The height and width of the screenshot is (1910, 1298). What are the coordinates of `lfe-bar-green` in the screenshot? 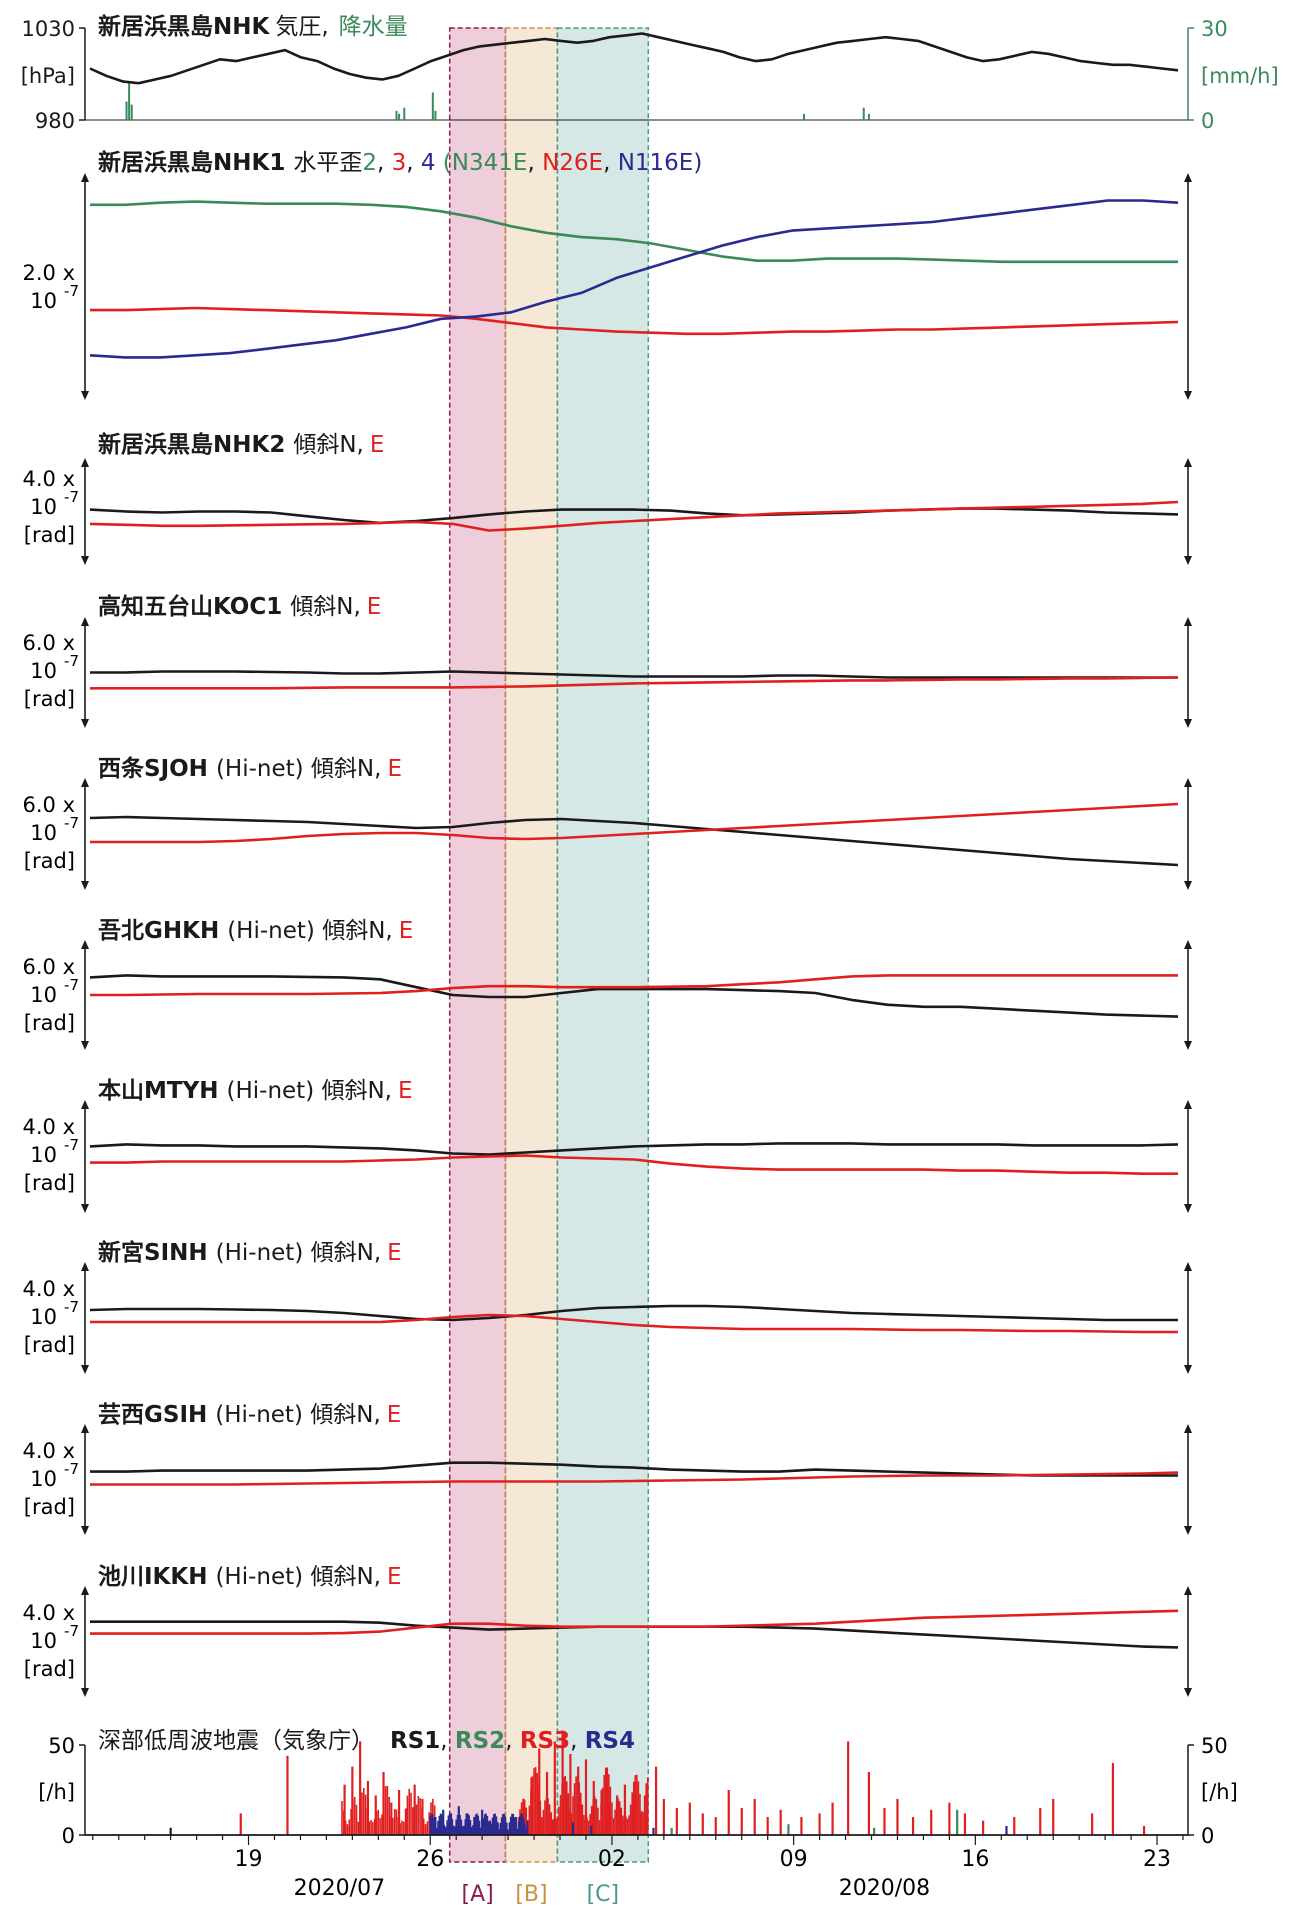 It's located at (788, 1829).